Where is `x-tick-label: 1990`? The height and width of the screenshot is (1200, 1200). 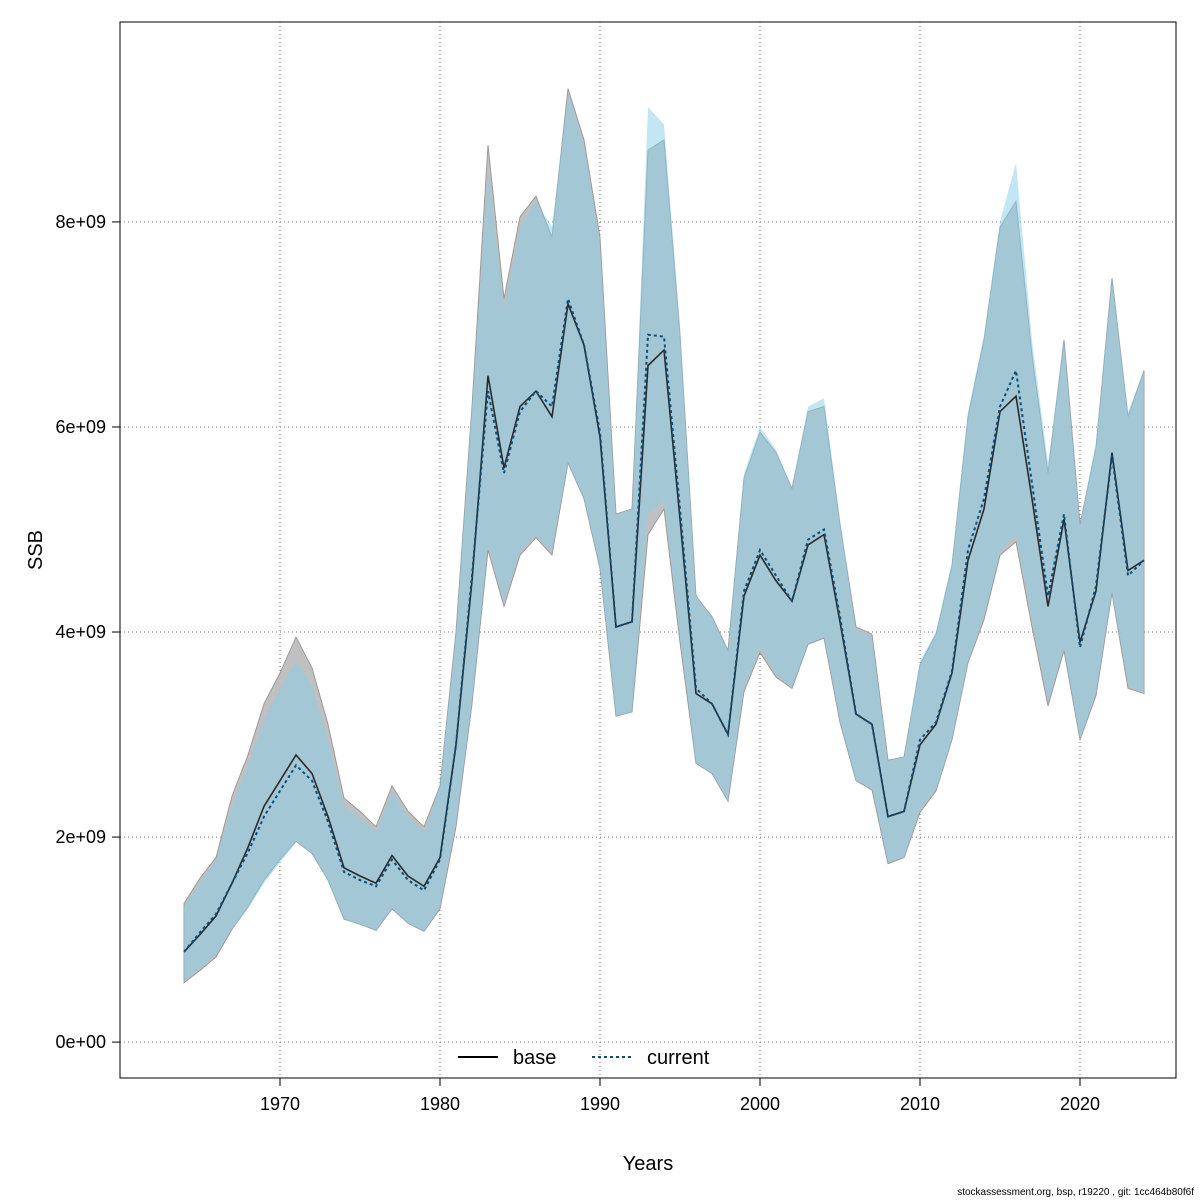
x-tick-label: 1990 is located at coordinates (600, 1104).